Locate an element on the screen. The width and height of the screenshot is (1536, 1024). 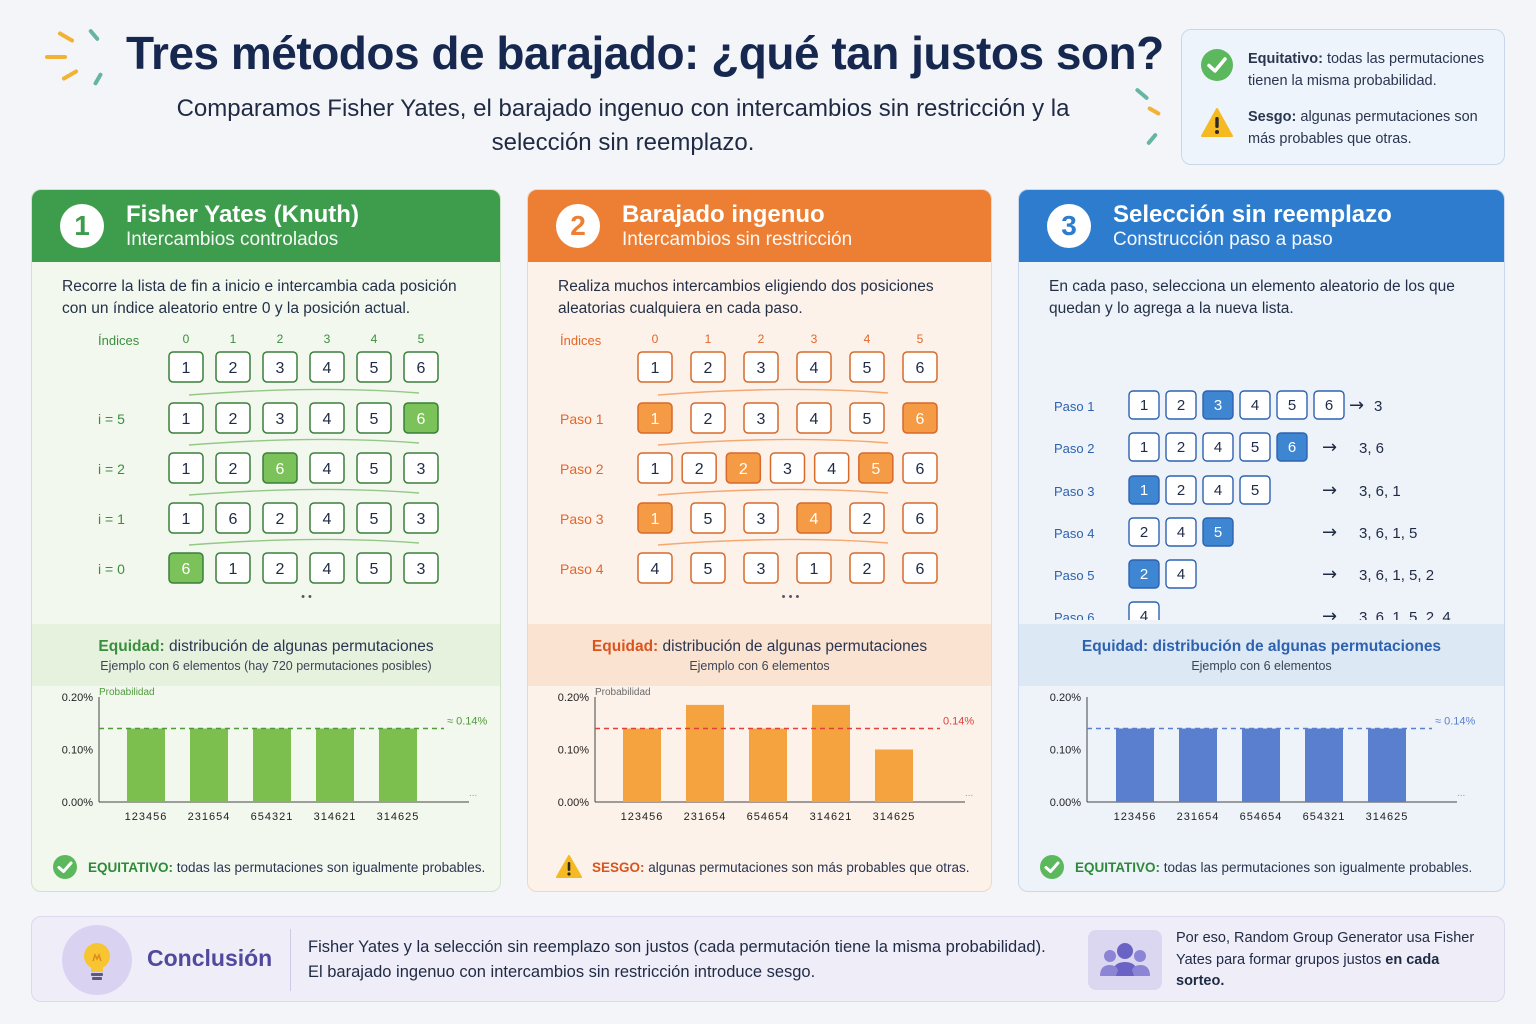
step-result: 3, 6, 1, 5, 2 is located at coordinates (1396, 575).